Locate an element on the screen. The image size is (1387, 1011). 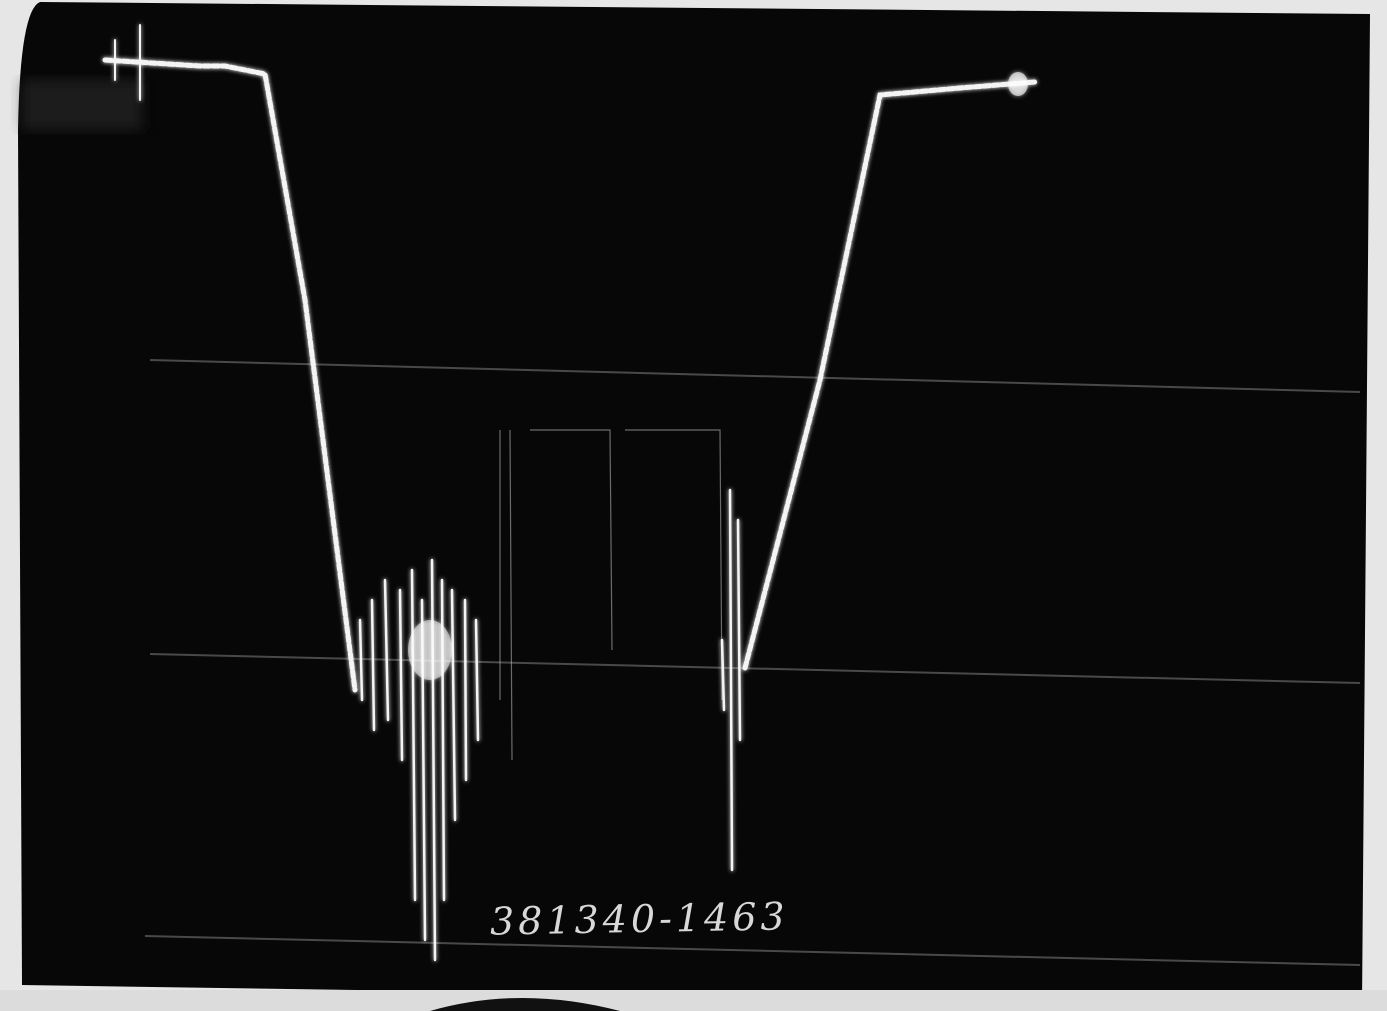
faint-trace is located at coordinates (611, 595).